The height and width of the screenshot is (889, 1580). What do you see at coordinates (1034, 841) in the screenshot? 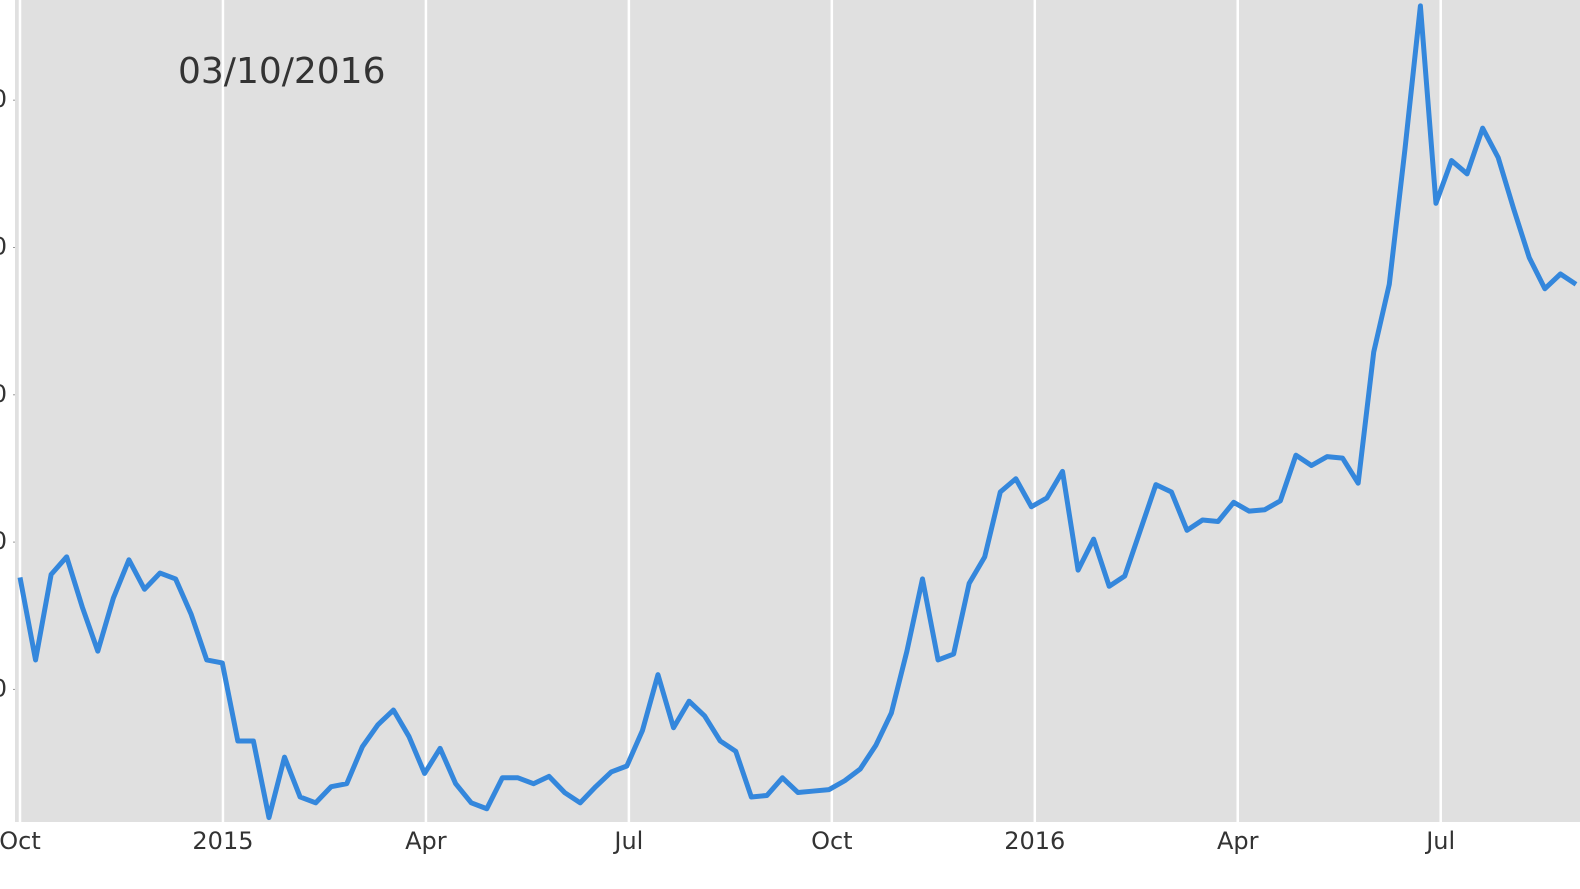
I see `x-tick-label: 2016` at bounding box center [1034, 841].